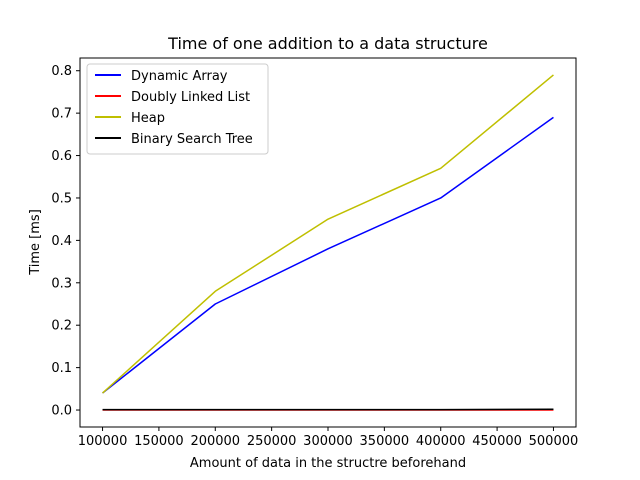  I want to click on legend-label-binary-search-tree: Binary Search Tree, so click(192, 139).